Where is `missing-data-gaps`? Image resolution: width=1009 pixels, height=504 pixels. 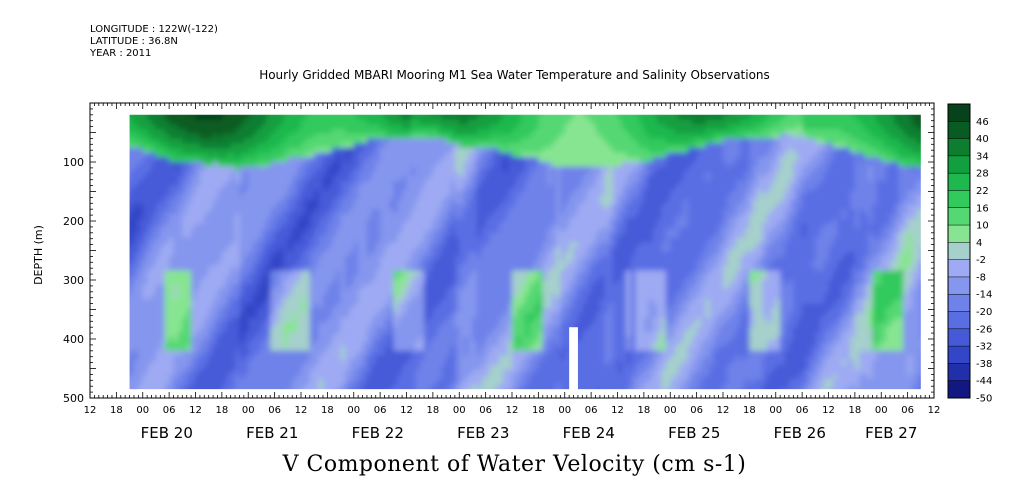 missing-data-gaps is located at coordinates (573, 359).